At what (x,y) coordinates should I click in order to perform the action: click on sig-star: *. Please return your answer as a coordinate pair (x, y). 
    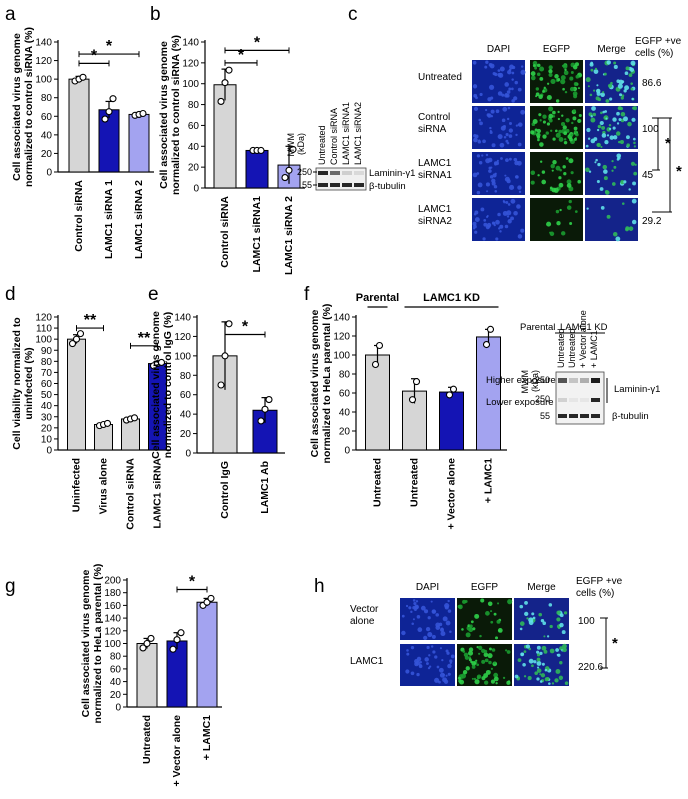
    Looking at the image, I should click on (109, 46).